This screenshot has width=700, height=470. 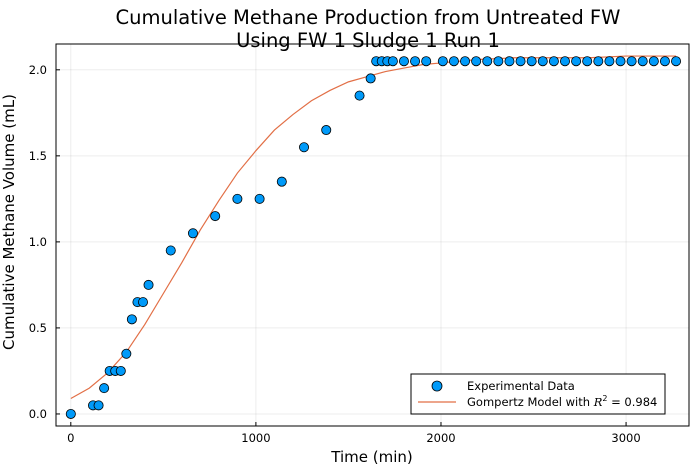 I want to click on legend-r2-exponent: 2, so click(x=604, y=398).